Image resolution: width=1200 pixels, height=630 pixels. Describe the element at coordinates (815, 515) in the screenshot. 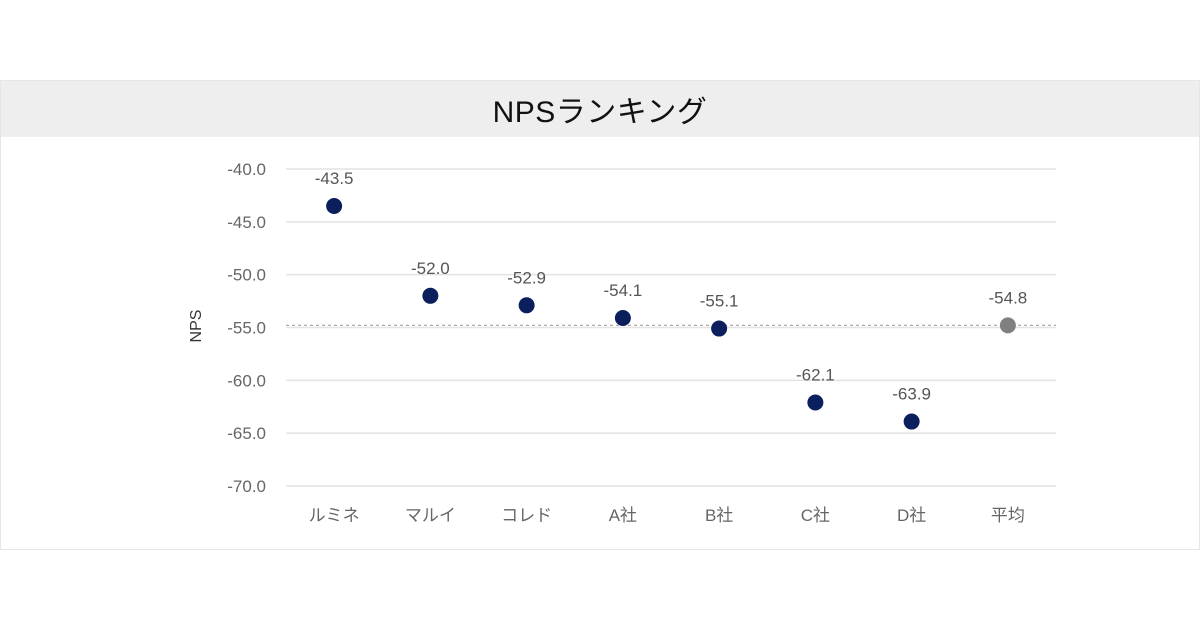

I see `x-tick-label: C社` at that location.